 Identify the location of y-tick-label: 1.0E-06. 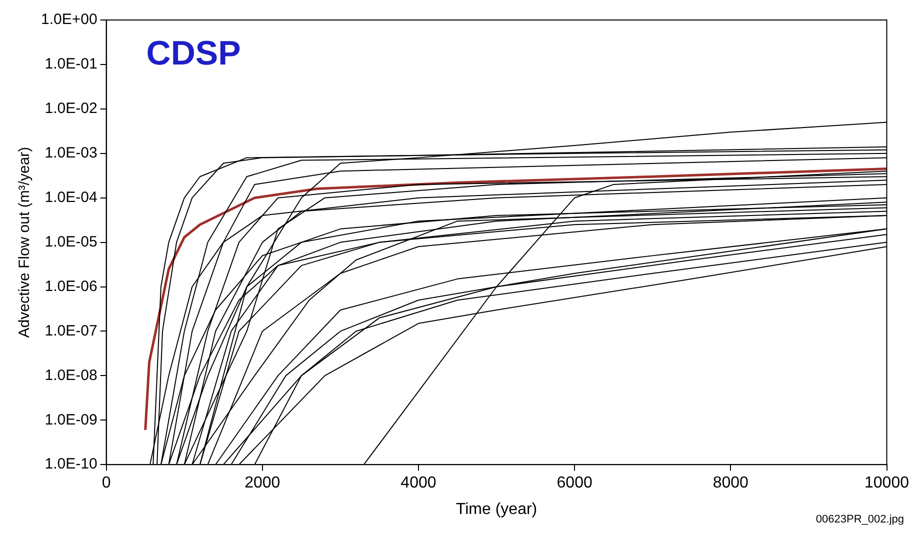
(71, 286).